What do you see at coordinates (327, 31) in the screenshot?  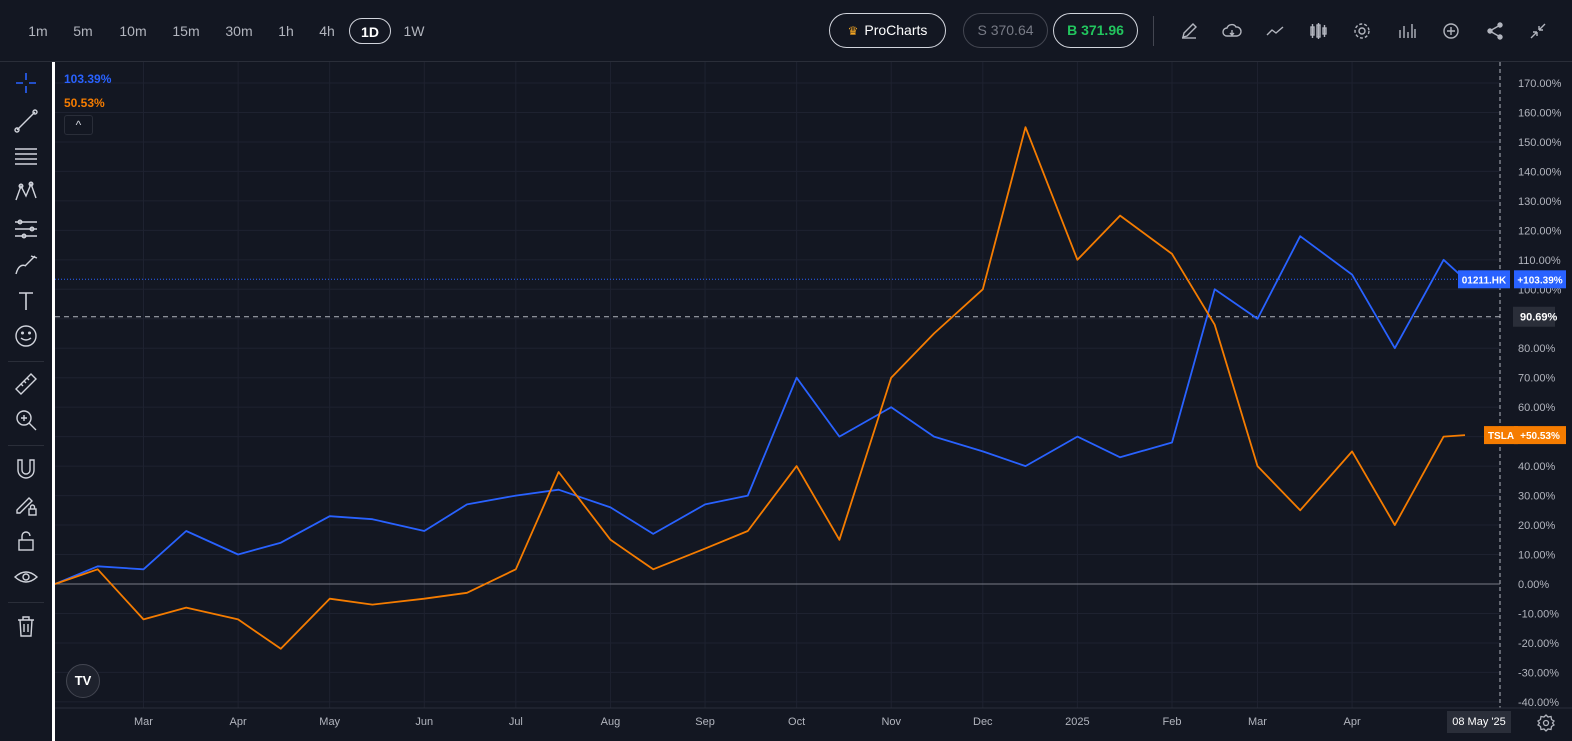 I see `timeframe-4h: 4h` at bounding box center [327, 31].